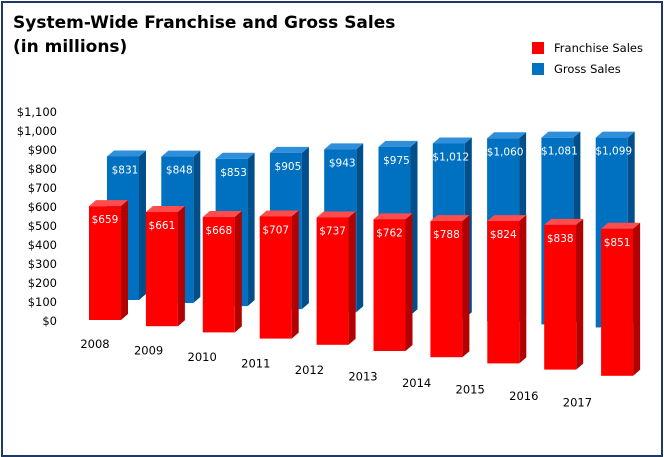 Image resolution: width=664 pixels, height=457 pixels. What do you see at coordinates (538, 47) in the screenshot?
I see `legend-swatch-franchise` at bounding box center [538, 47].